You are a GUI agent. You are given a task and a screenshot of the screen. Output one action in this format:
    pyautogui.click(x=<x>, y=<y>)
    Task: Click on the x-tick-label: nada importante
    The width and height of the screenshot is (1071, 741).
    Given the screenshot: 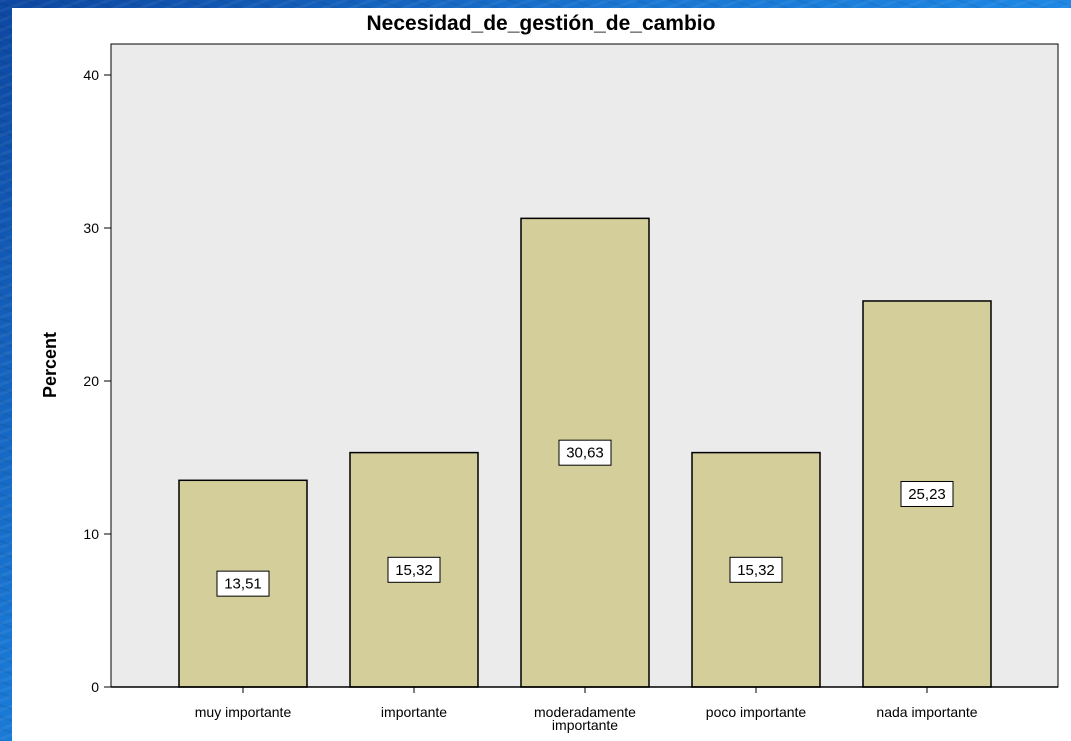 What is the action you would take?
    pyautogui.click(x=926, y=712)
    